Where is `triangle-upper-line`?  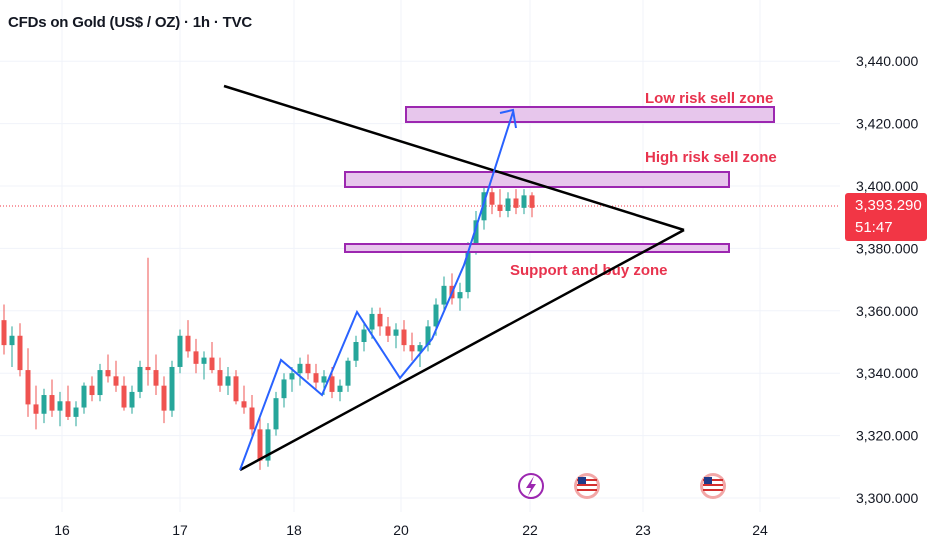
triangle-upper-line is located at coordinates (454, 158).